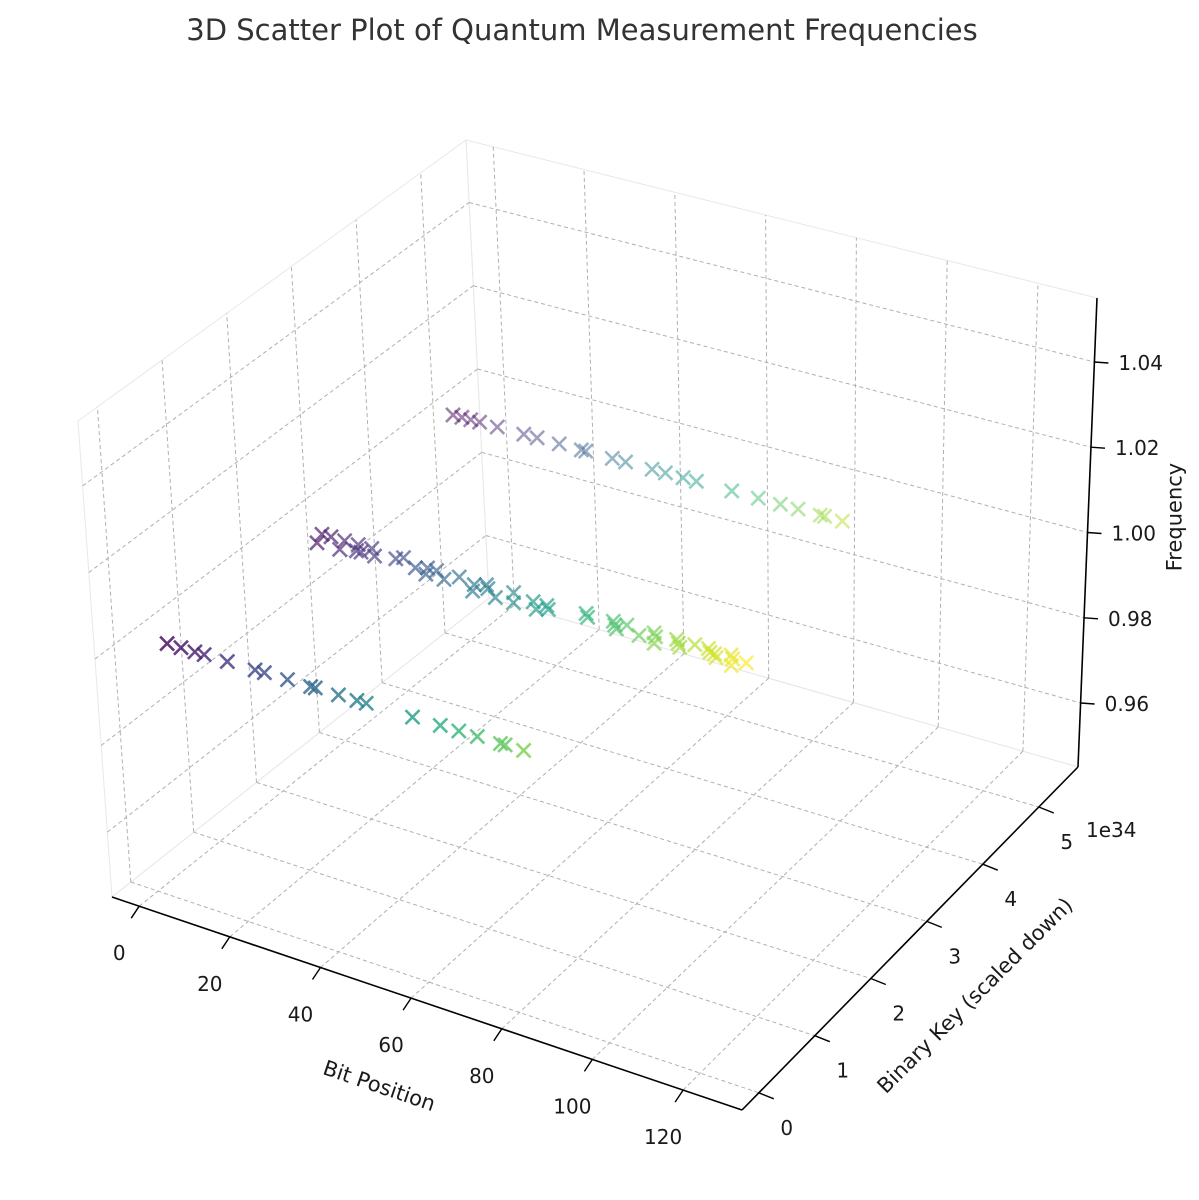 The image size is (1199, 1200). Describe the element at coordinates (1134, 534) in the screenshot. I see `z-tick-label: 1.00` at that location.